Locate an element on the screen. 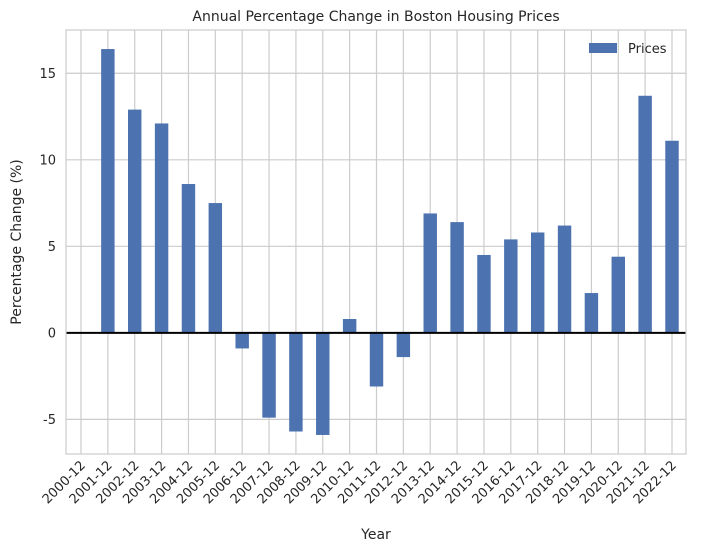 The width and height of the screenshot is (707, 552). legend: Prices is located at coordinates (628, 49).